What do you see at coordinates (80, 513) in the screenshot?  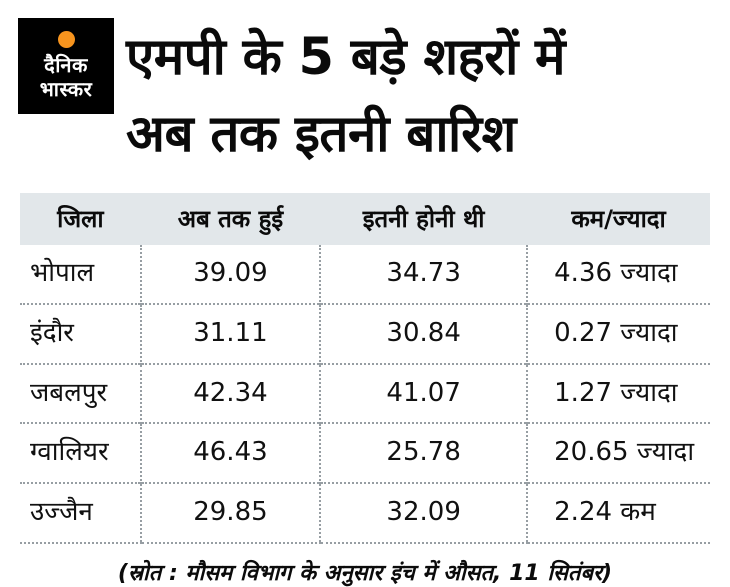 I see `district-cell: उज्जैन` at bounding box center [80, 513].